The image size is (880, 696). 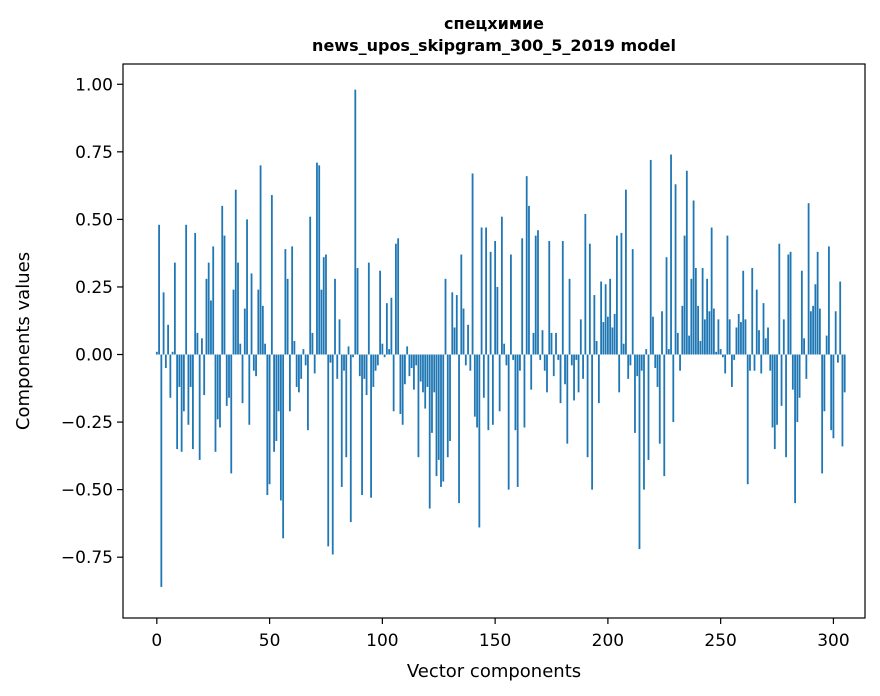 I want to click on y-tick-label: 0.00, so click(x=94, y=356).